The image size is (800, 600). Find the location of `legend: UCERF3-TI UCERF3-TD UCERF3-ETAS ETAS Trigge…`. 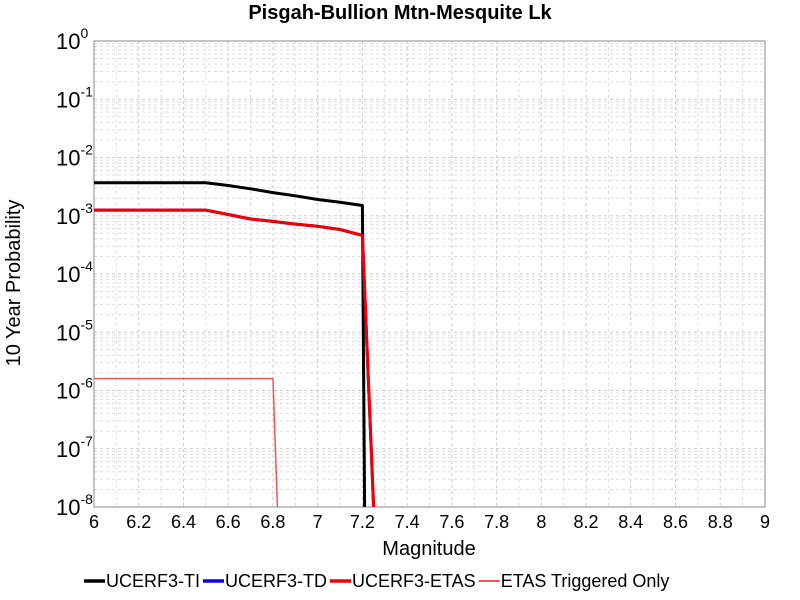

legend: UCERF3-TI UCERF3-TD UCERF3-ETAS ETAS Trigge… is located at coordinates (376, 581).